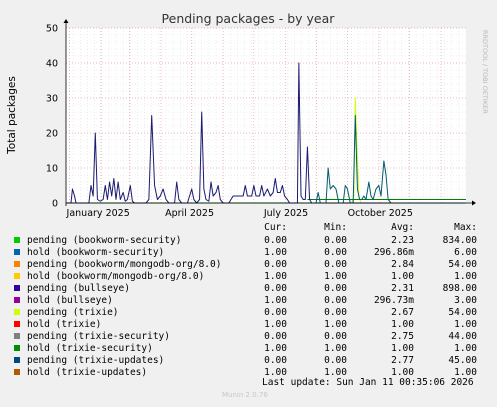  I want to click on legend-header-min: Min:, so click(335, 227).